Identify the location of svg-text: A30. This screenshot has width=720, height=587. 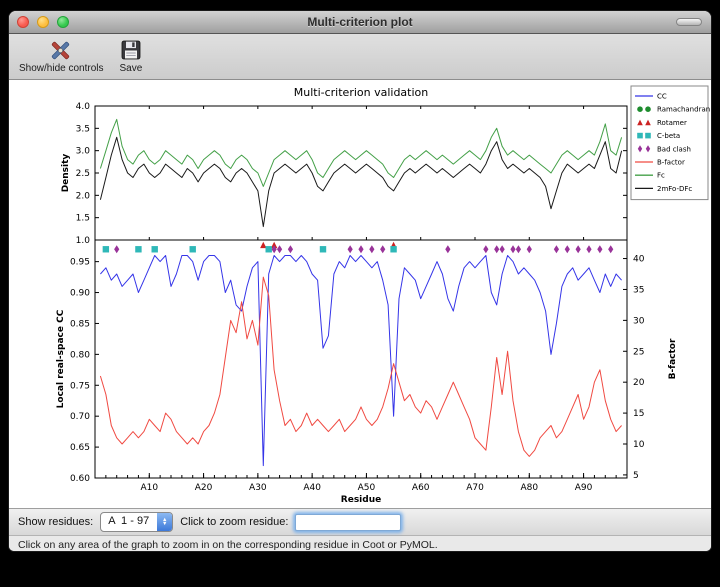
(258, 488).